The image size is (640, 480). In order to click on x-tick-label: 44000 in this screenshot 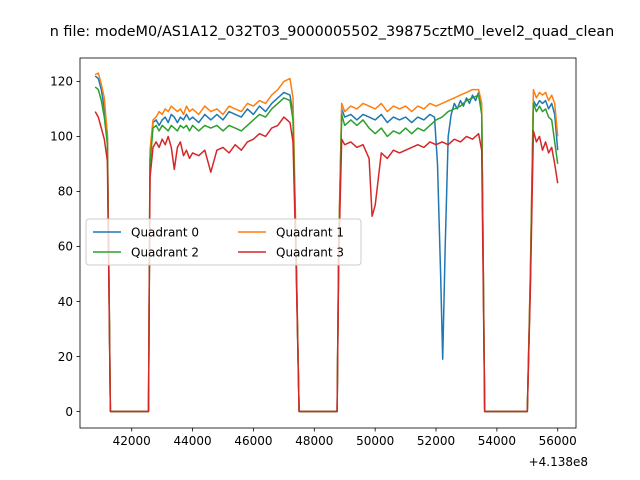, I will do `click(192, 441)`.